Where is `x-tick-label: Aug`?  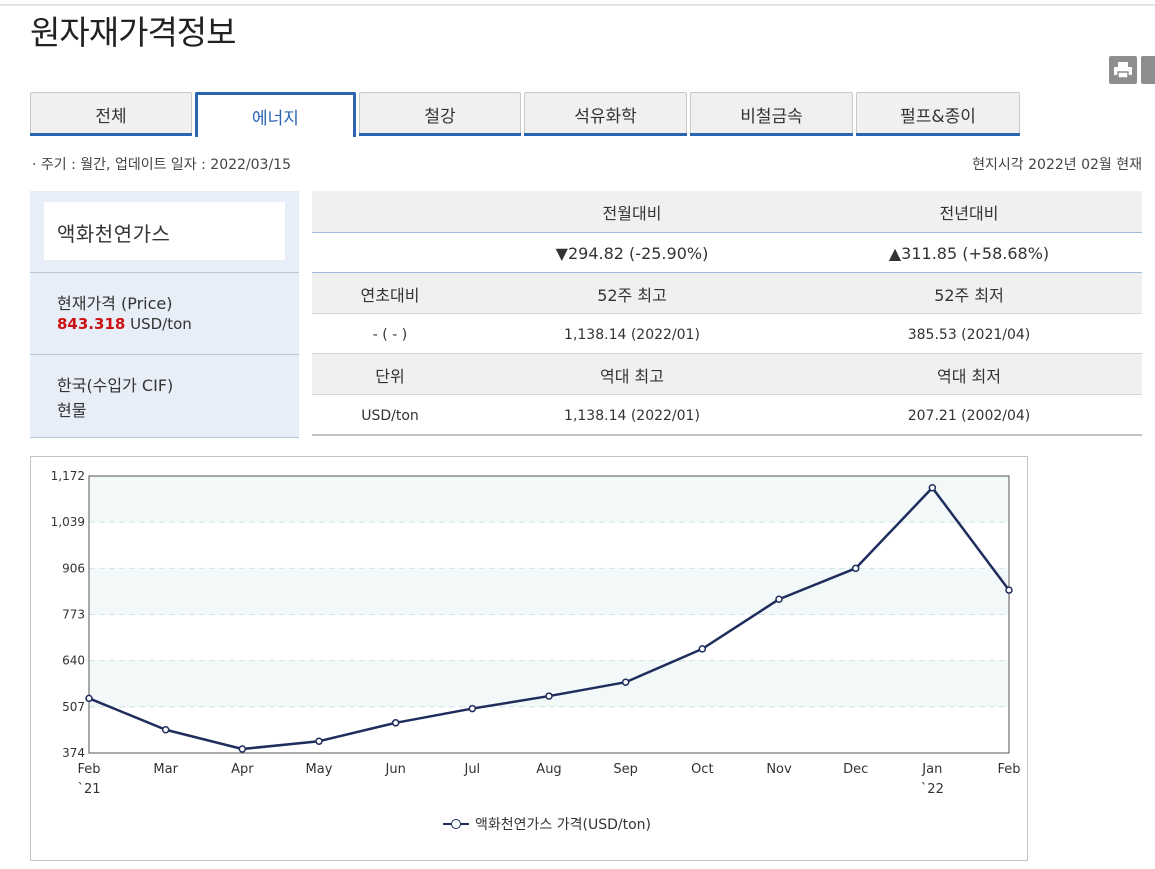 x-tick-label: Aug is located at coordinates (548, 769).